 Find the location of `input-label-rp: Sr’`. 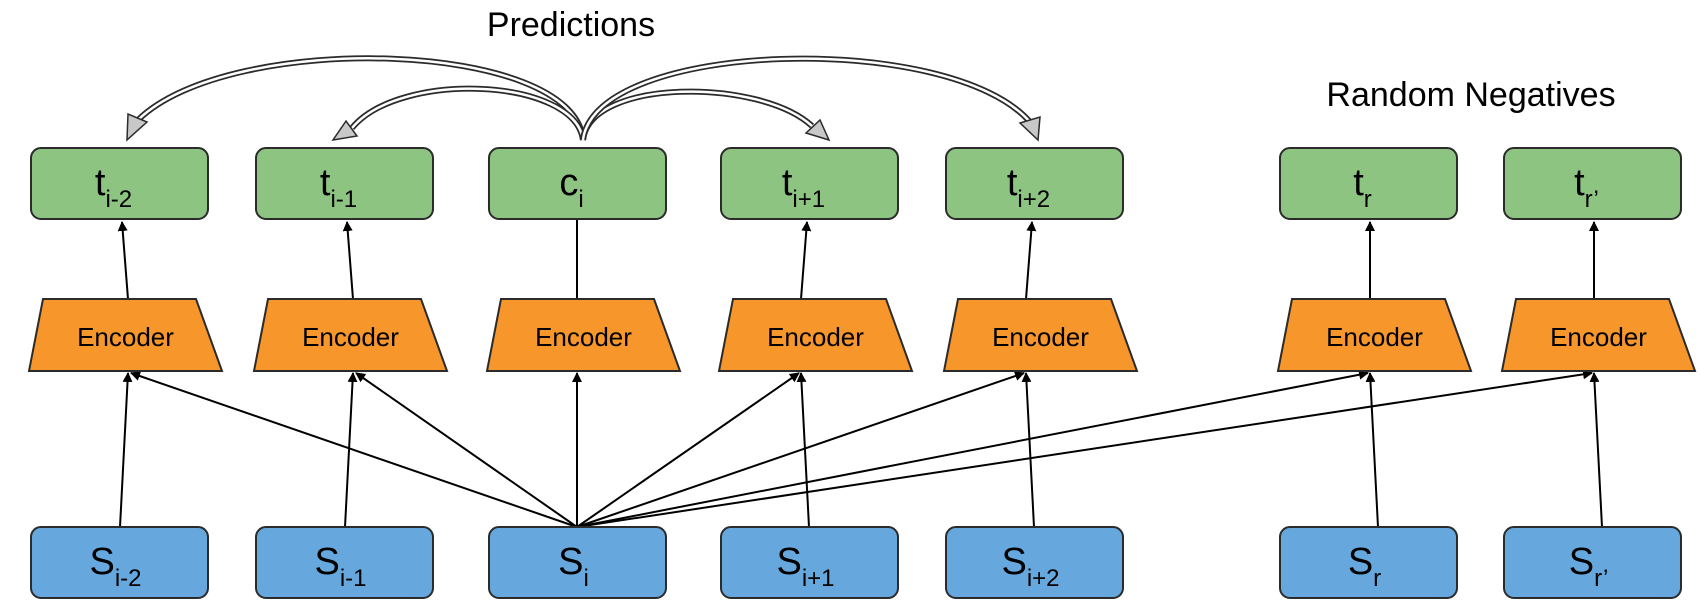

input-label-rp: Sr’ is located at coordinates (1589, 566).